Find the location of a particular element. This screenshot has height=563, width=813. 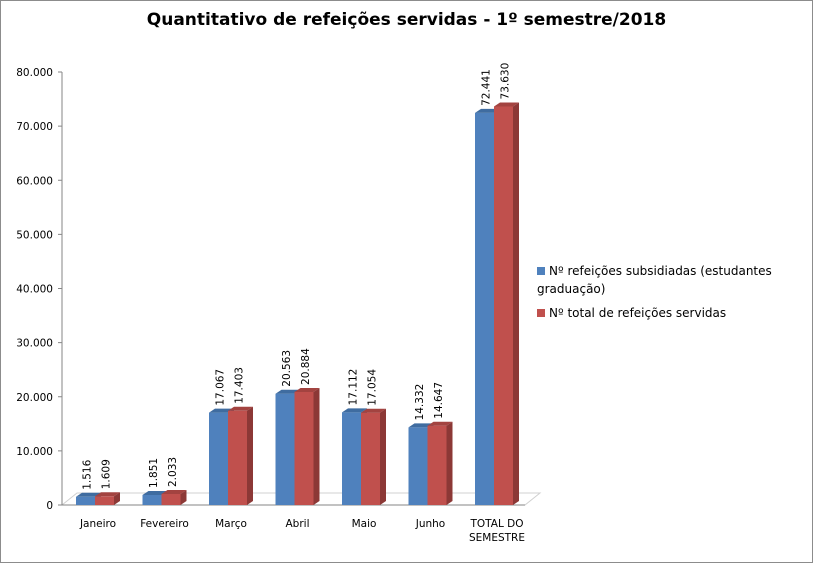

x-tick-label: SEMESTRE is located at coordinates (497, 538).